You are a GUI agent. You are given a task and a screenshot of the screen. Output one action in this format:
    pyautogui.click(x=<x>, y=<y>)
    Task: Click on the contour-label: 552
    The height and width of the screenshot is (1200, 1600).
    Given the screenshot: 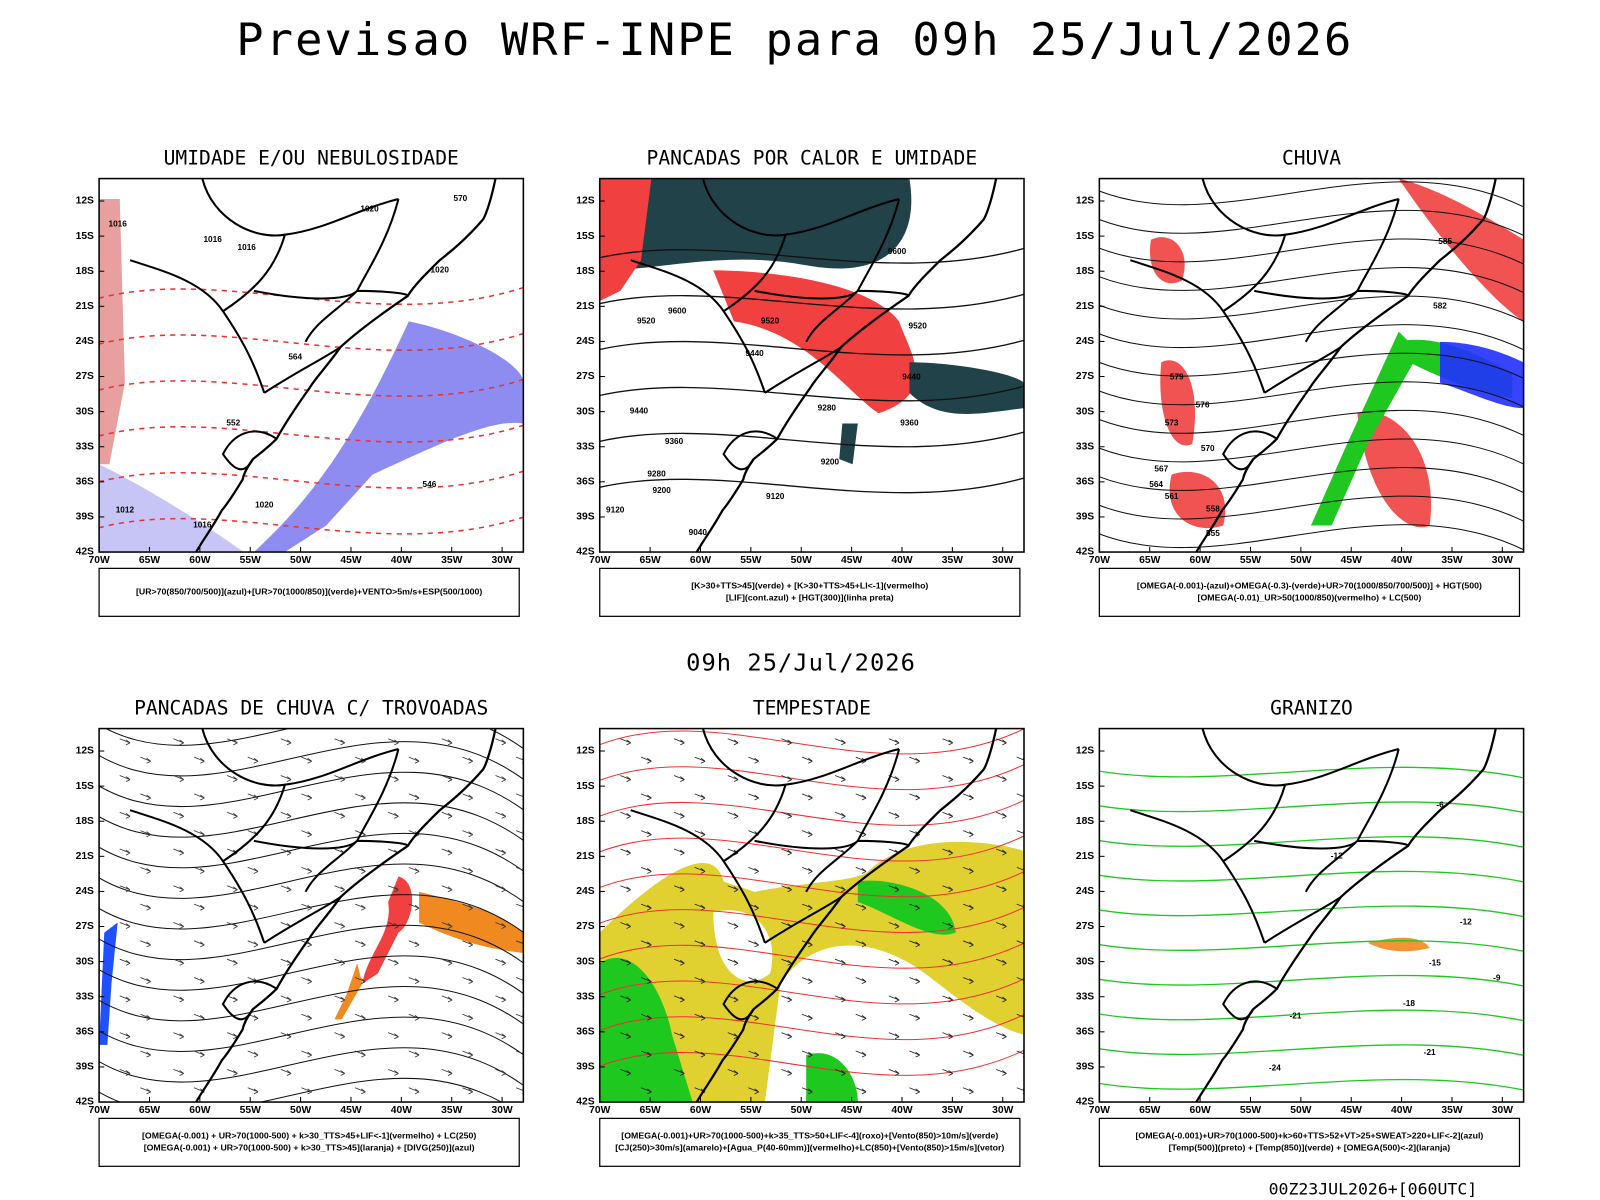 What is the action you would take?
    pyautogui.click(x=233, y=423)
    